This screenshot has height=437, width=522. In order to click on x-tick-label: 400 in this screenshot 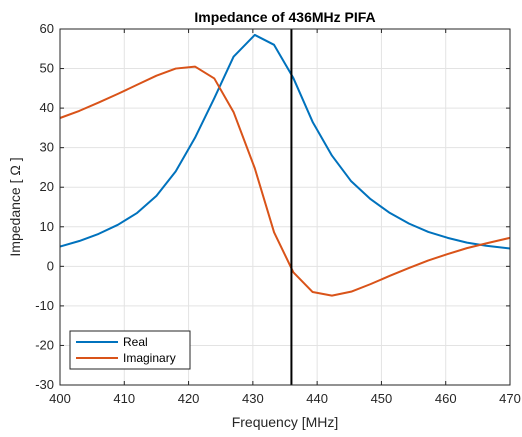, I will do `click(60, 398)`.